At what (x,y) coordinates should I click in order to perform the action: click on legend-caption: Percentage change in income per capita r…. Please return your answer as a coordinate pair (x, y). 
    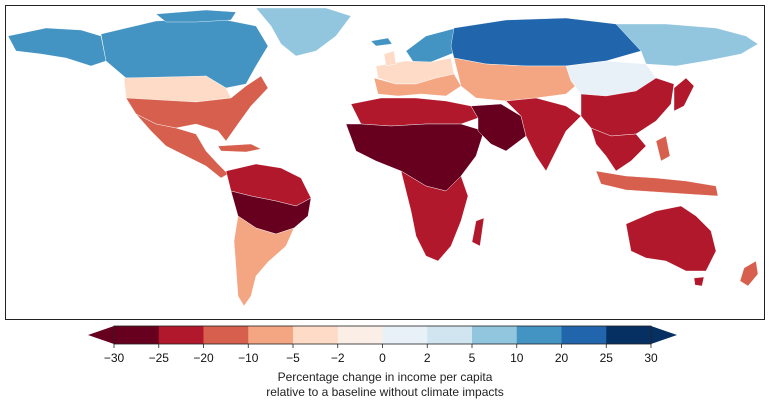
    Looking at the image, I should click on (385, 385).